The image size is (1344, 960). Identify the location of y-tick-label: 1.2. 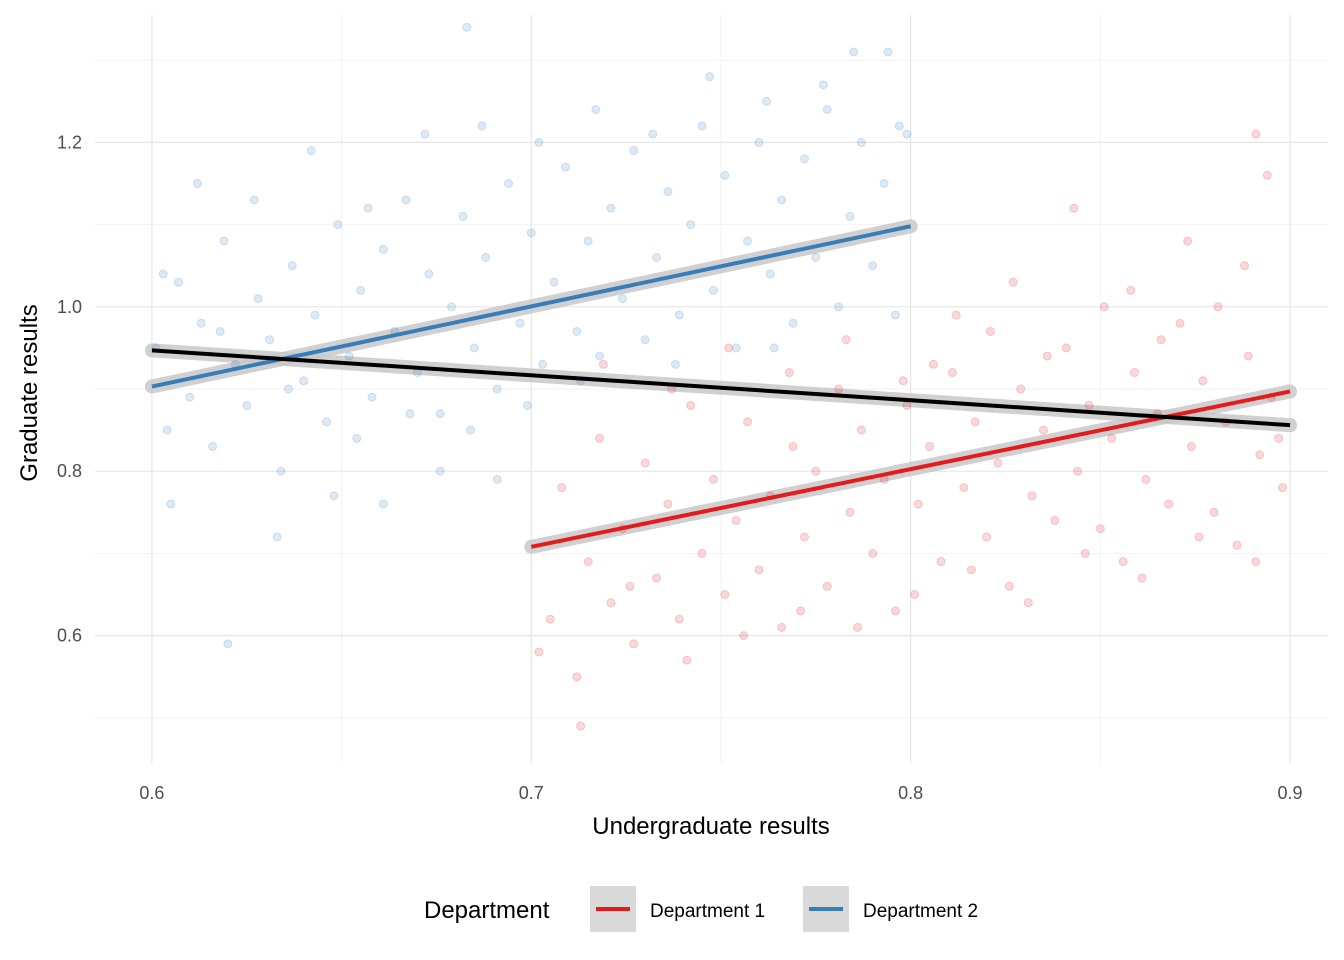
(69, 142).